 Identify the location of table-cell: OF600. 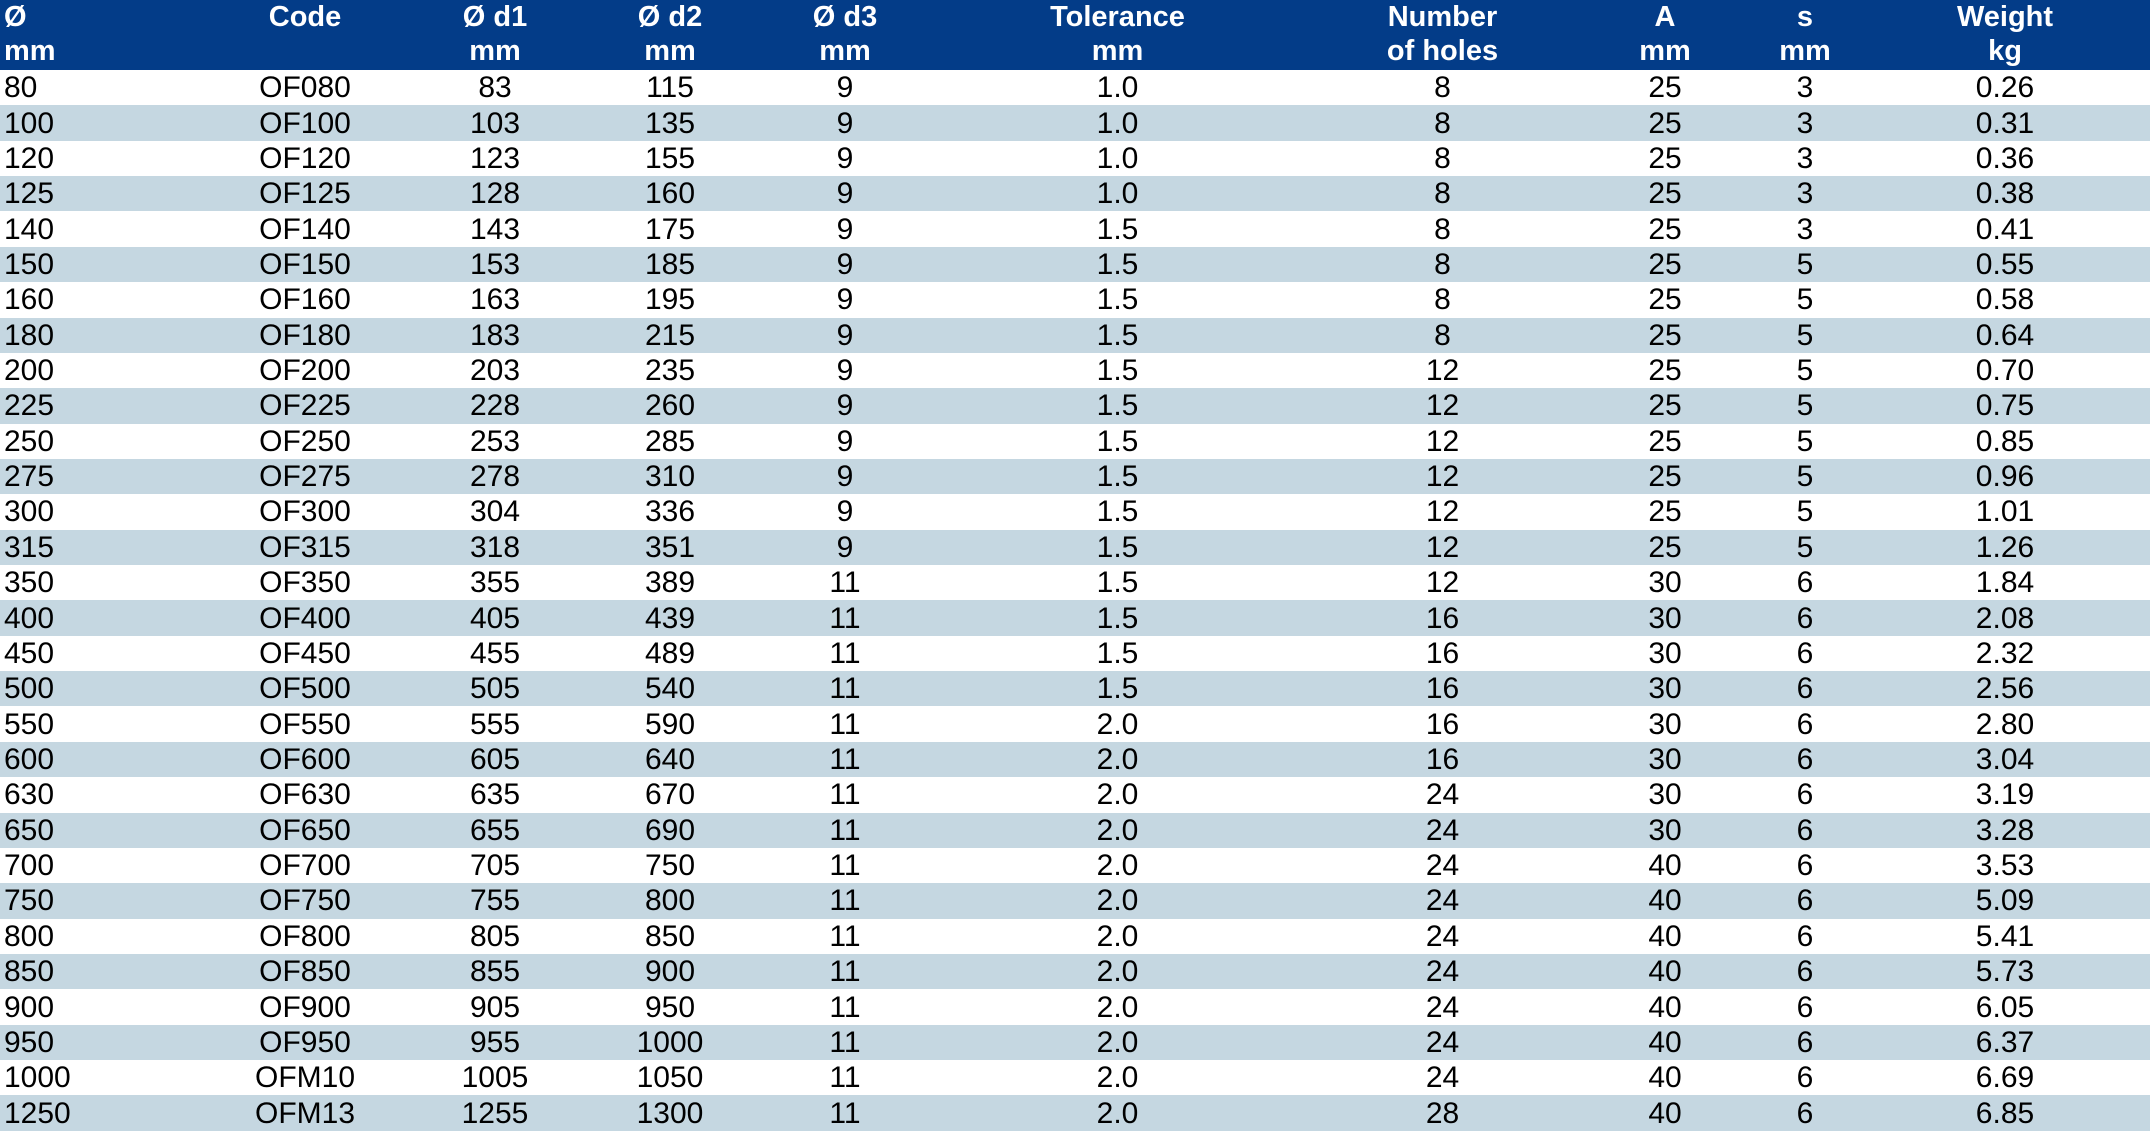
(305, 759).